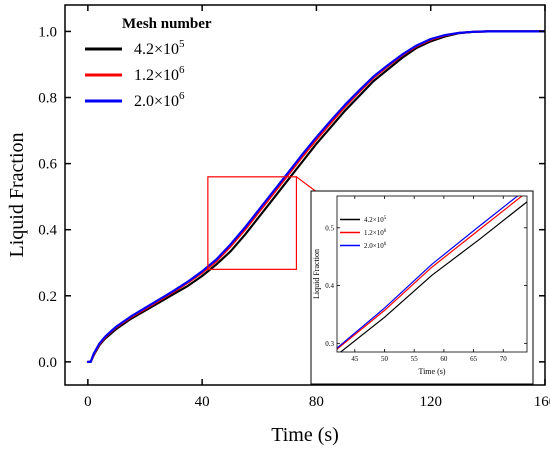 Image resolution: width=550 pixels, height=451 pixels. Describe the element at coordinates (47, 165) in the screenshot. I see `main-y-tick-label-3: 0.6` at that location.